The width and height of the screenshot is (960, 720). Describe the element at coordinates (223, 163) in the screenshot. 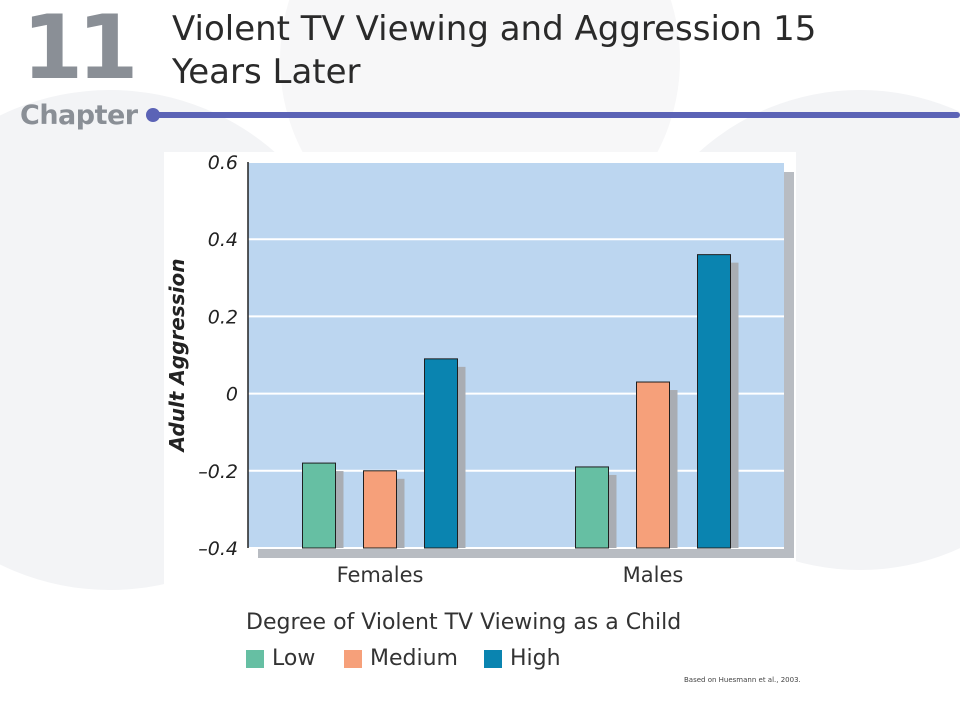

I see `y-tick-label: 0.6` at that location.